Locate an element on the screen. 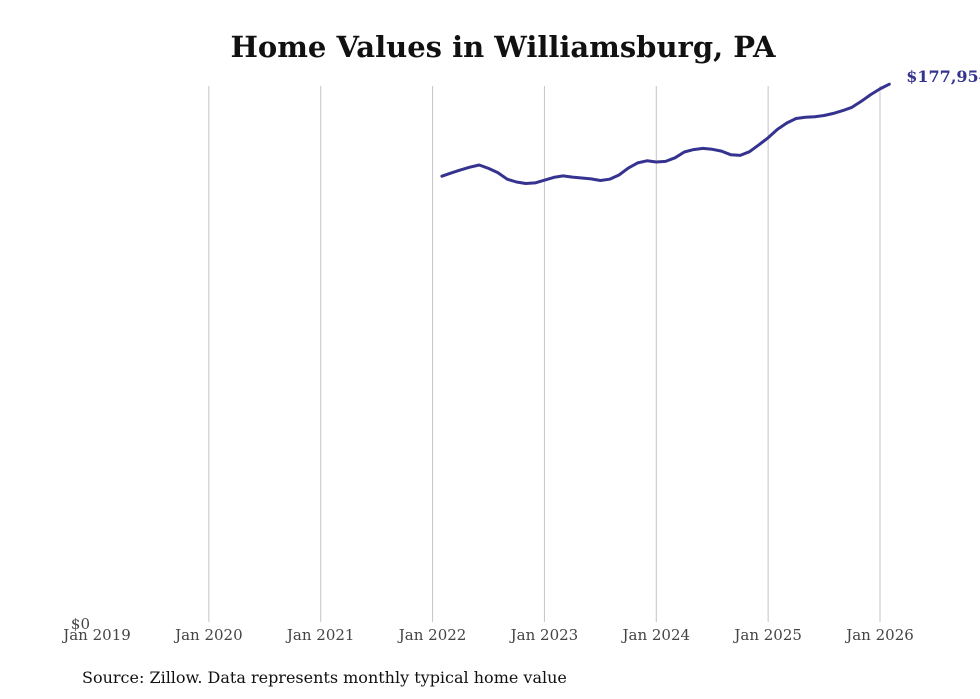 Image resolution: width=980 pixels, height=699 pixels. series-layer is located at coordinates (665, 133).